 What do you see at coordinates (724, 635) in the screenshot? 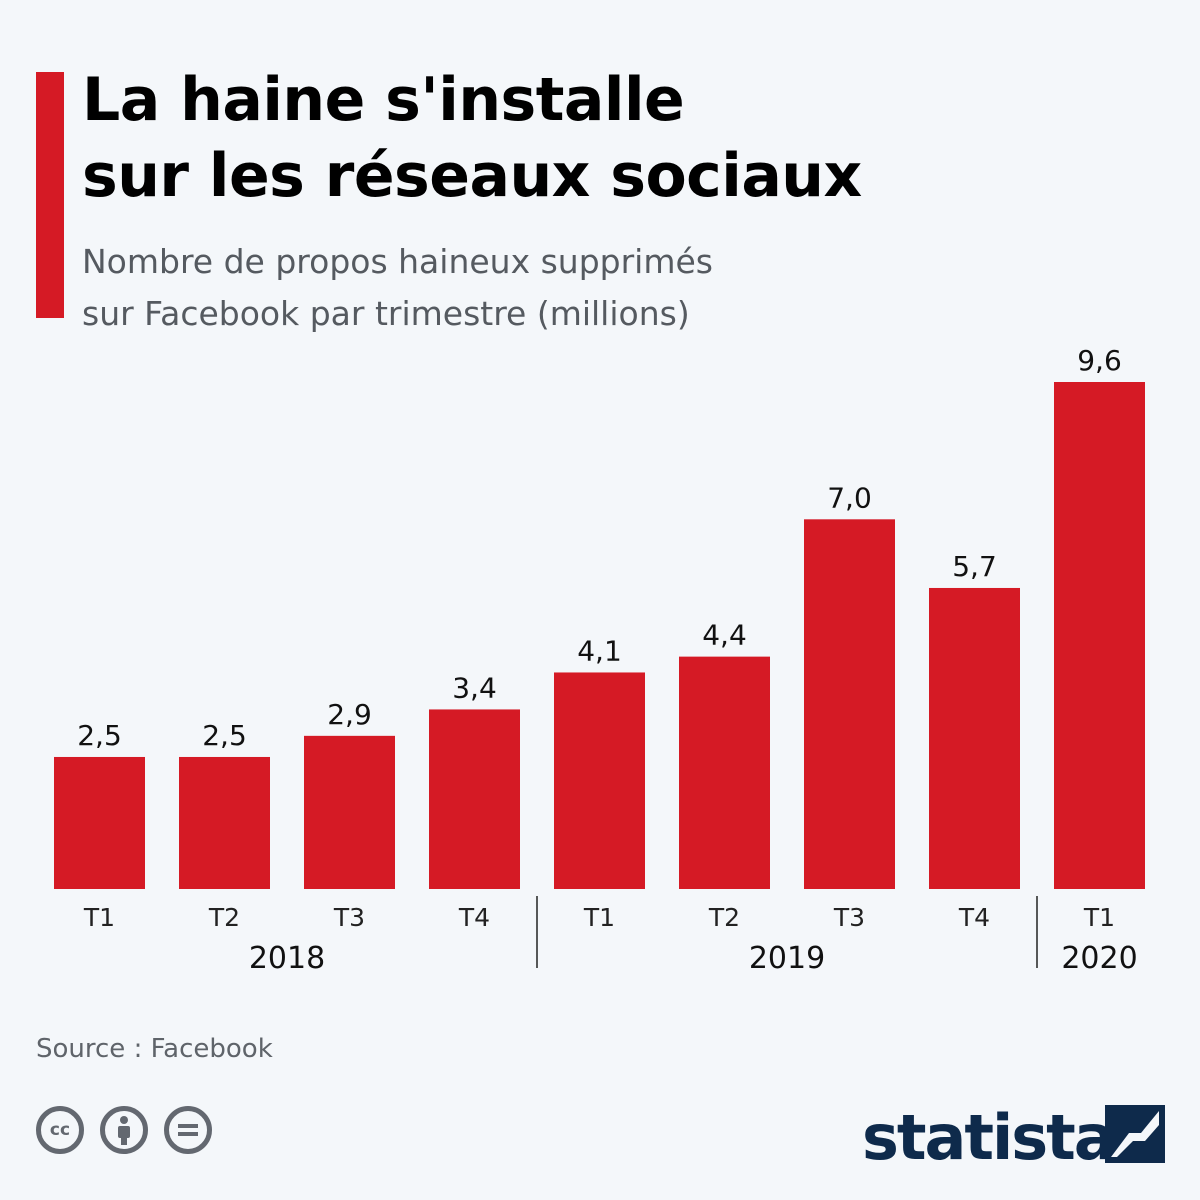
I see `bar-value-label: 4,4` at bounding box center [724, 635].